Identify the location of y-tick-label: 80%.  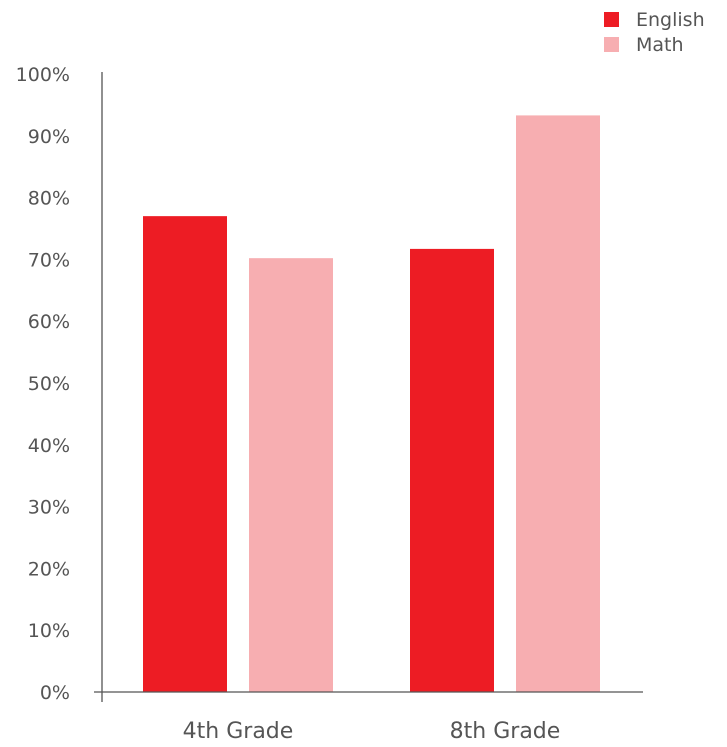
(49, 199).